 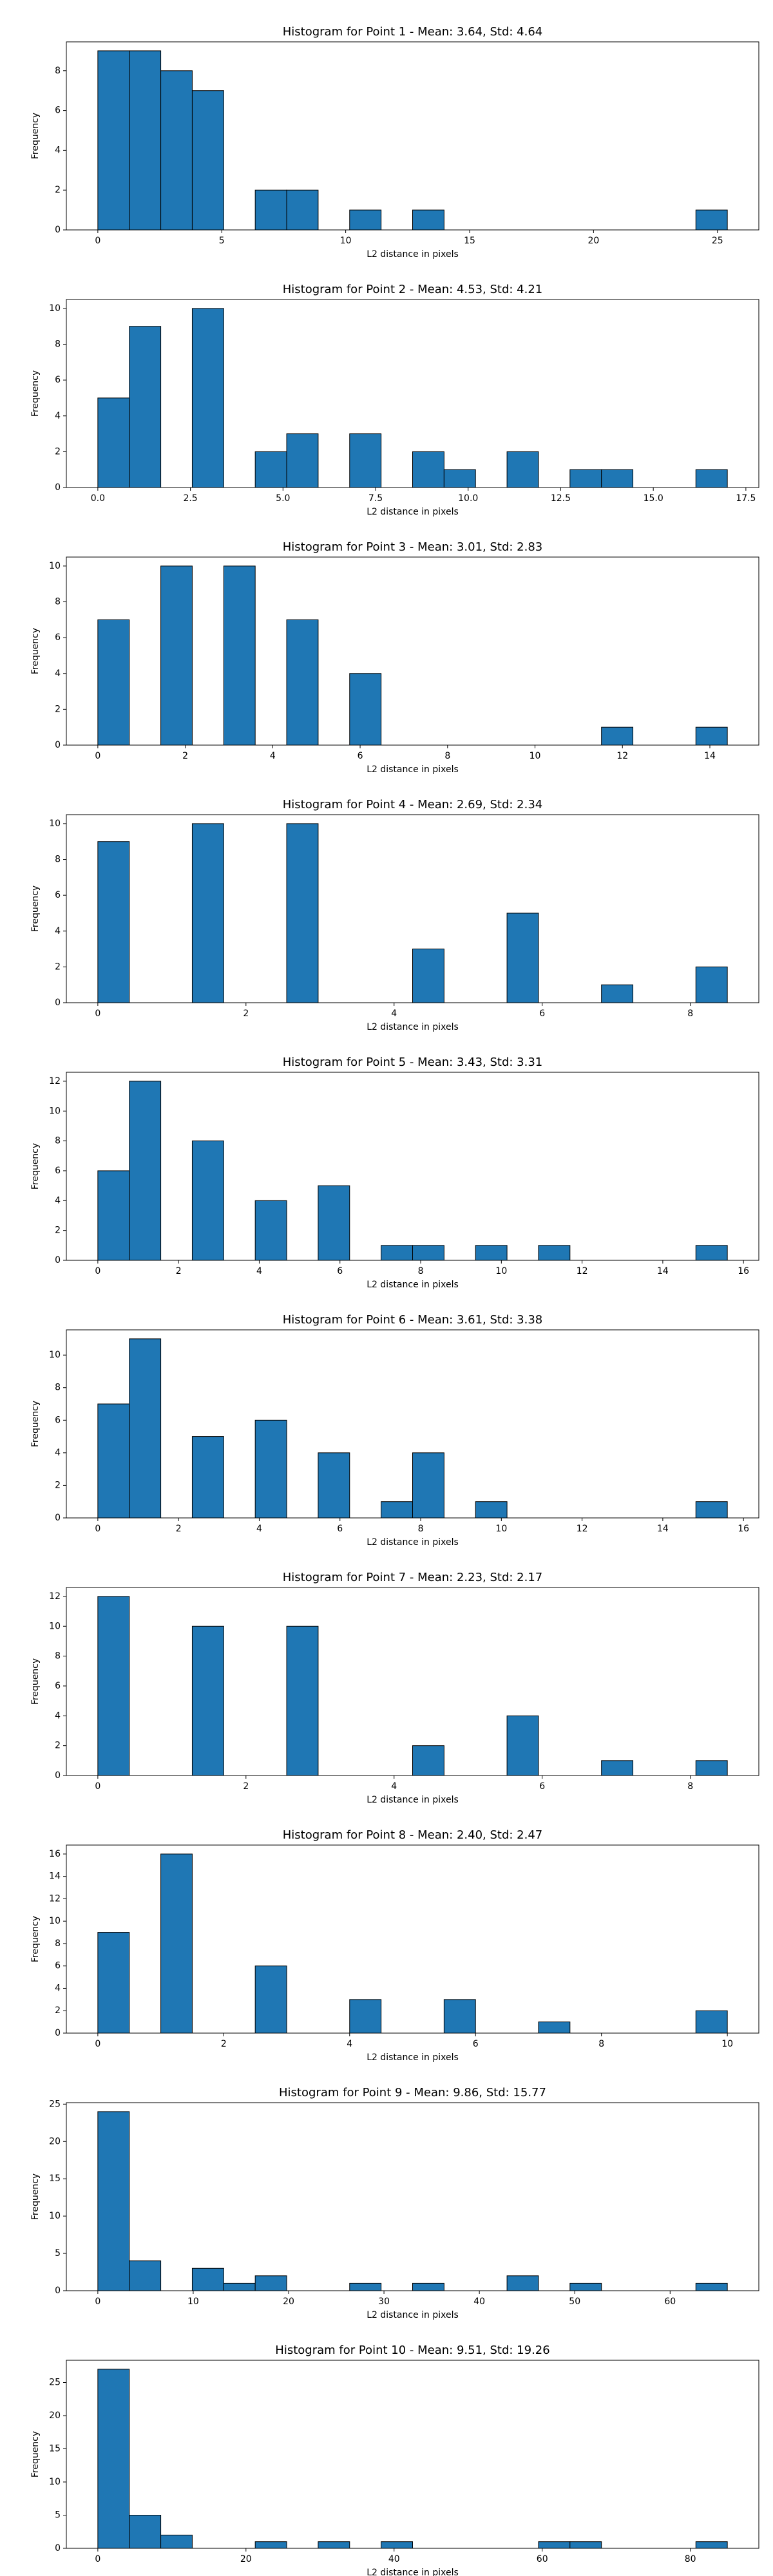 What do you see at coordinates (55, 2449) in the screenshot?
I see `y-tick-label: 15` at bounding box center [55, 2449].